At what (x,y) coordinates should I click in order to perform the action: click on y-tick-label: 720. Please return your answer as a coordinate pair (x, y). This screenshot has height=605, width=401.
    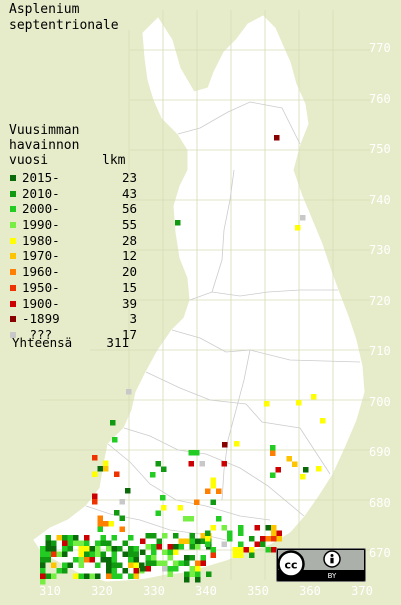
    Looking at the image, I should click on (380, 300).